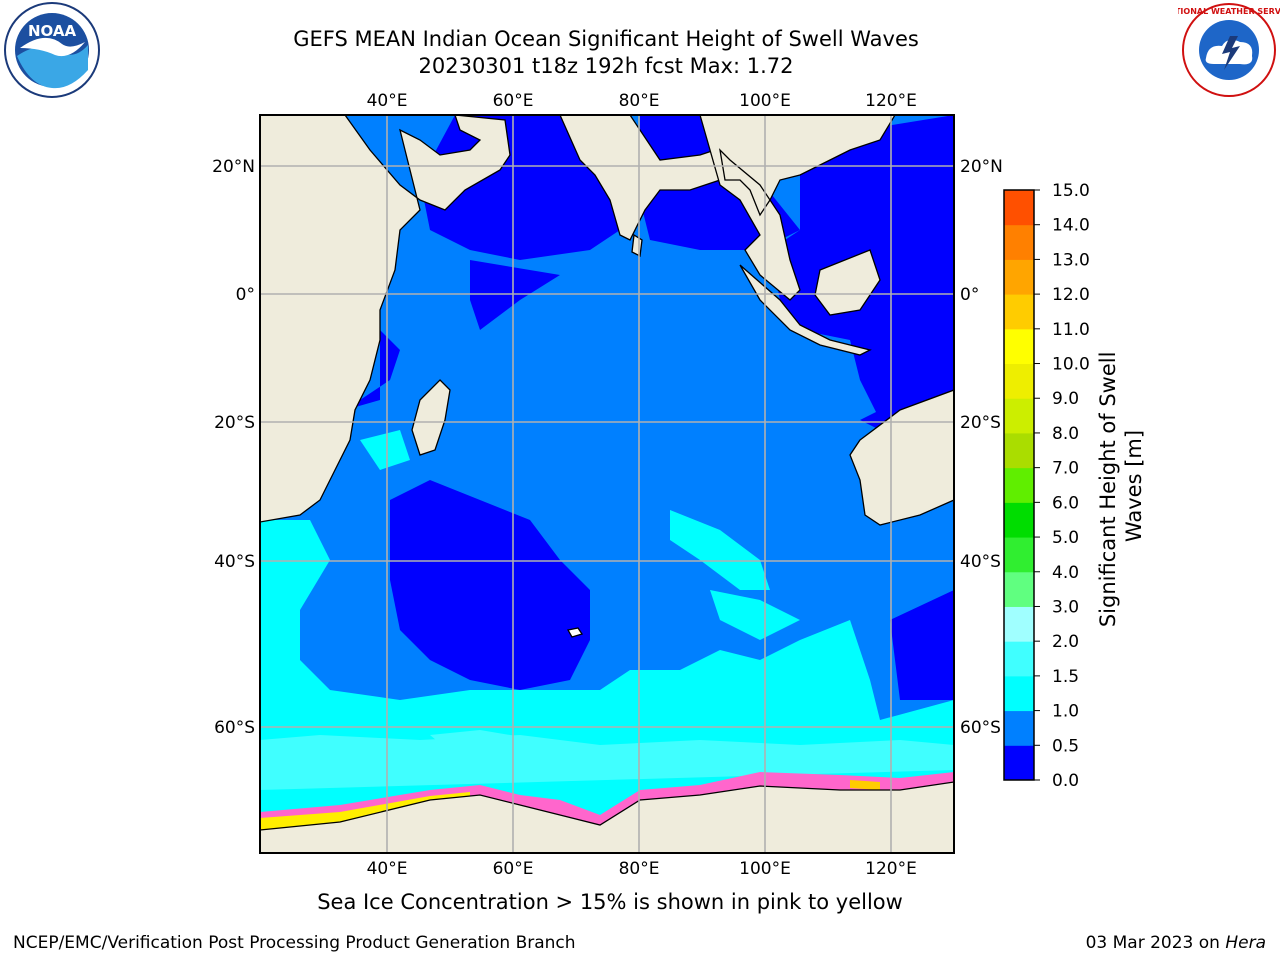 This screenshot has height=960, width=1280. I want to click on lon-ticks-top: 40°E 60°E 80°E 100°E 120°E, so click(642, 101).